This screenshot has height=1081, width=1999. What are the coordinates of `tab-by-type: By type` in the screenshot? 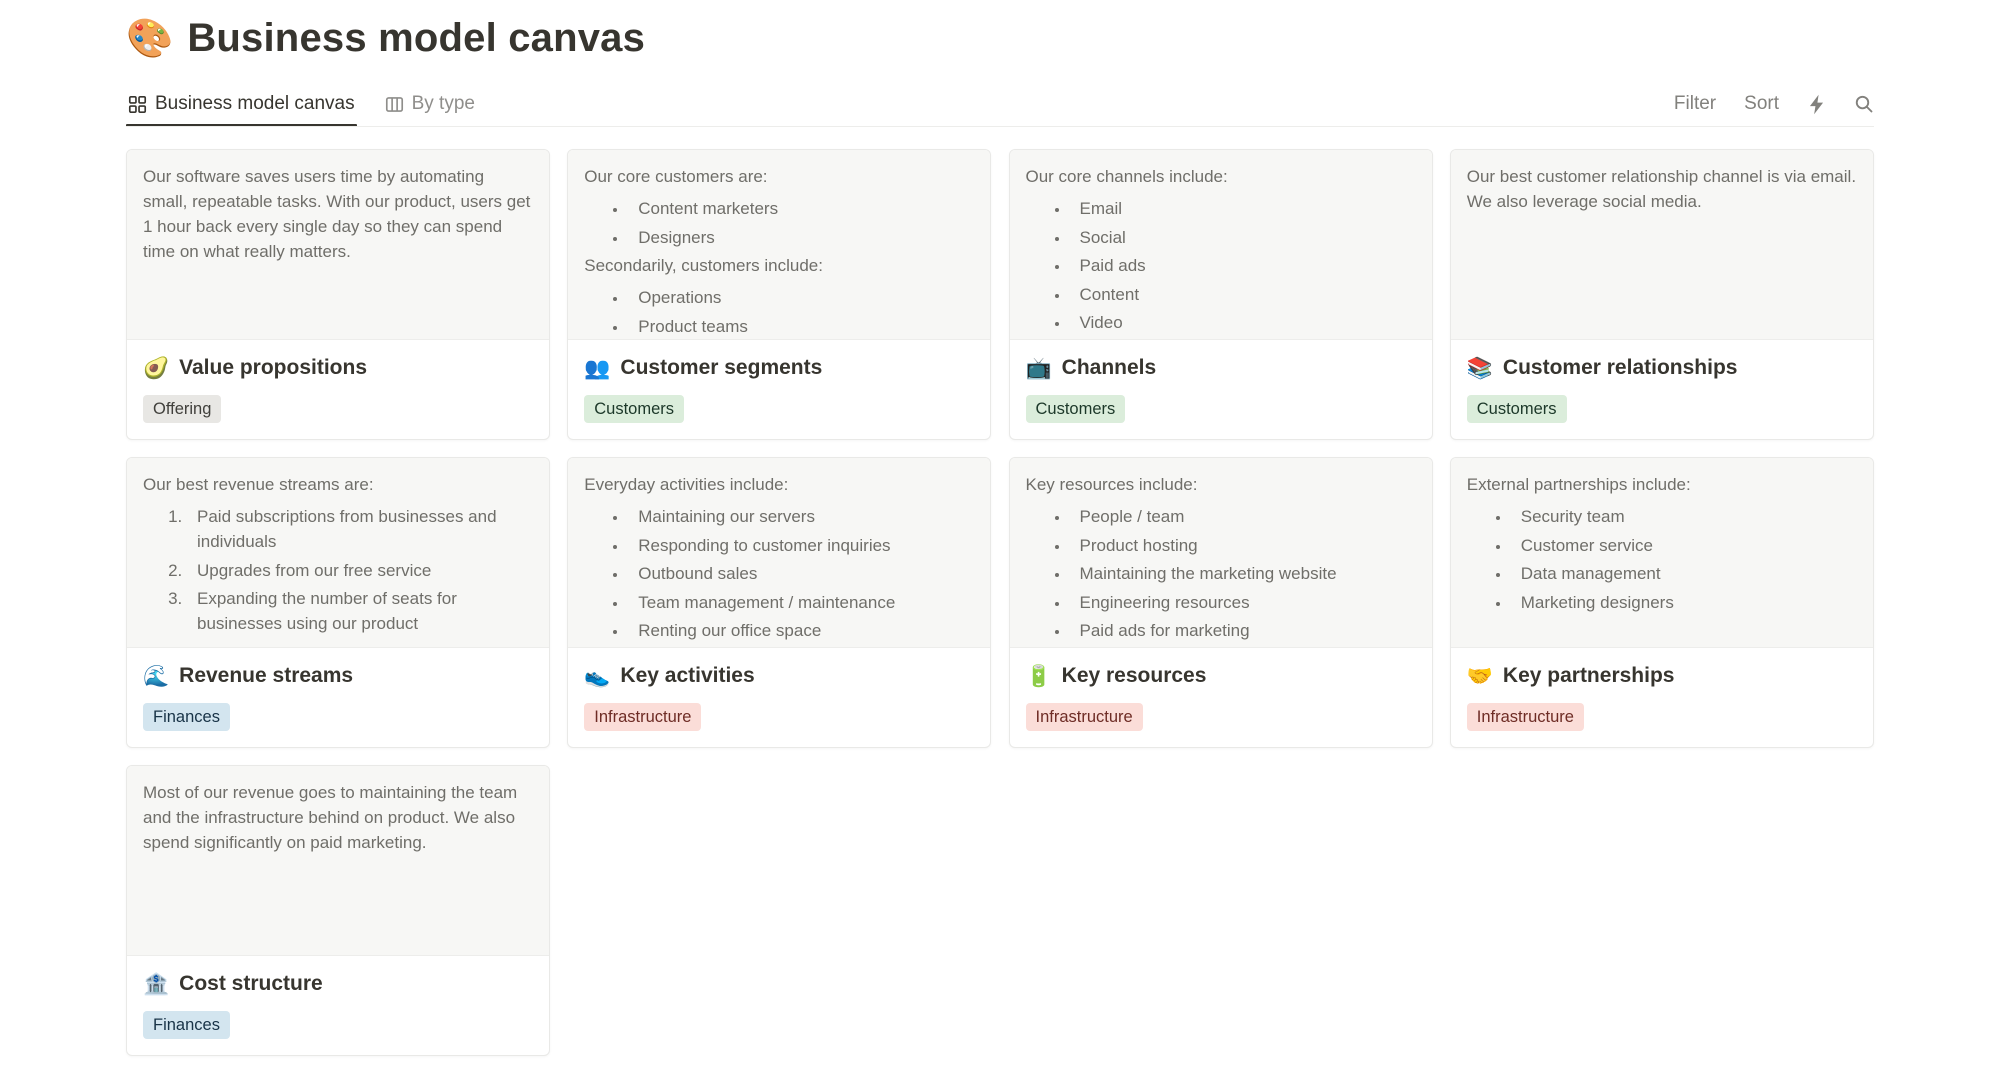 It's located at (430, 107).